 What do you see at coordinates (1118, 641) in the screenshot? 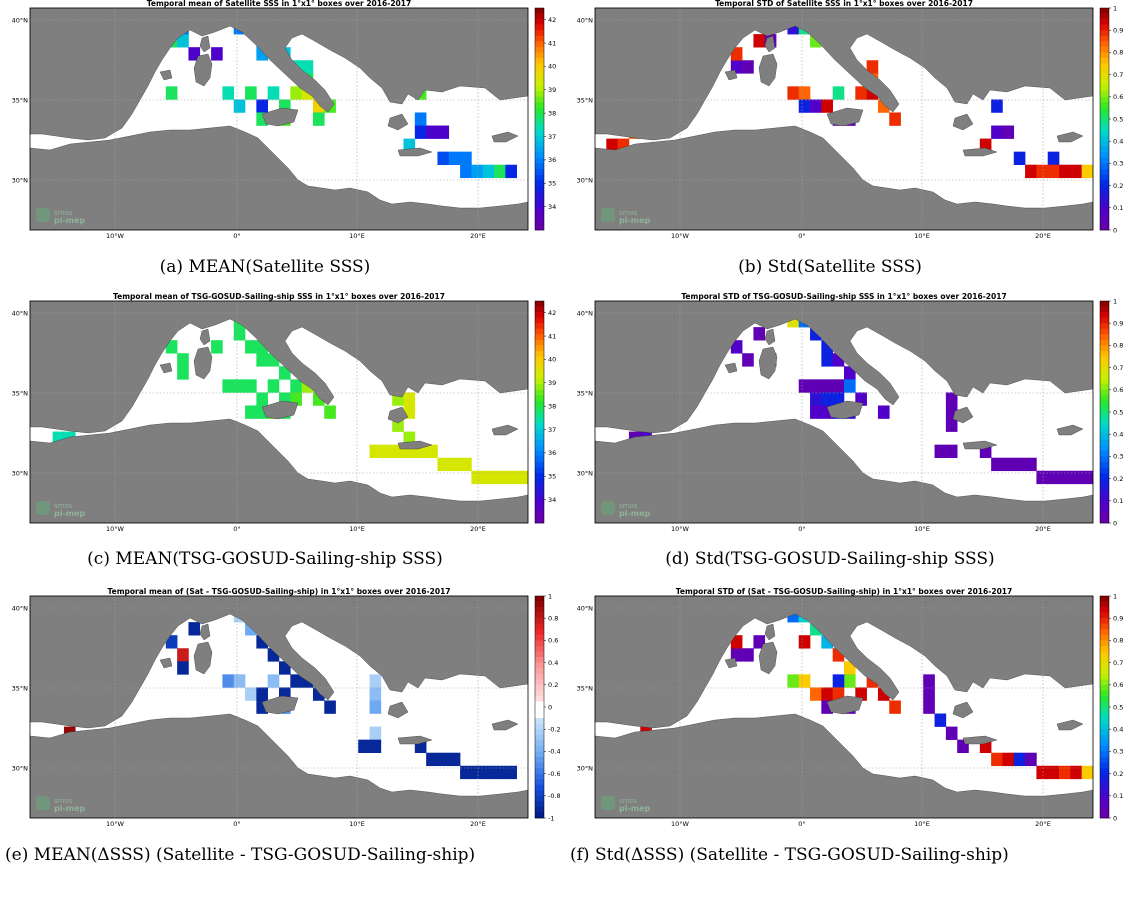
I see `colorbar-tick-label: 0.8` at bounding box center [1118, 641].